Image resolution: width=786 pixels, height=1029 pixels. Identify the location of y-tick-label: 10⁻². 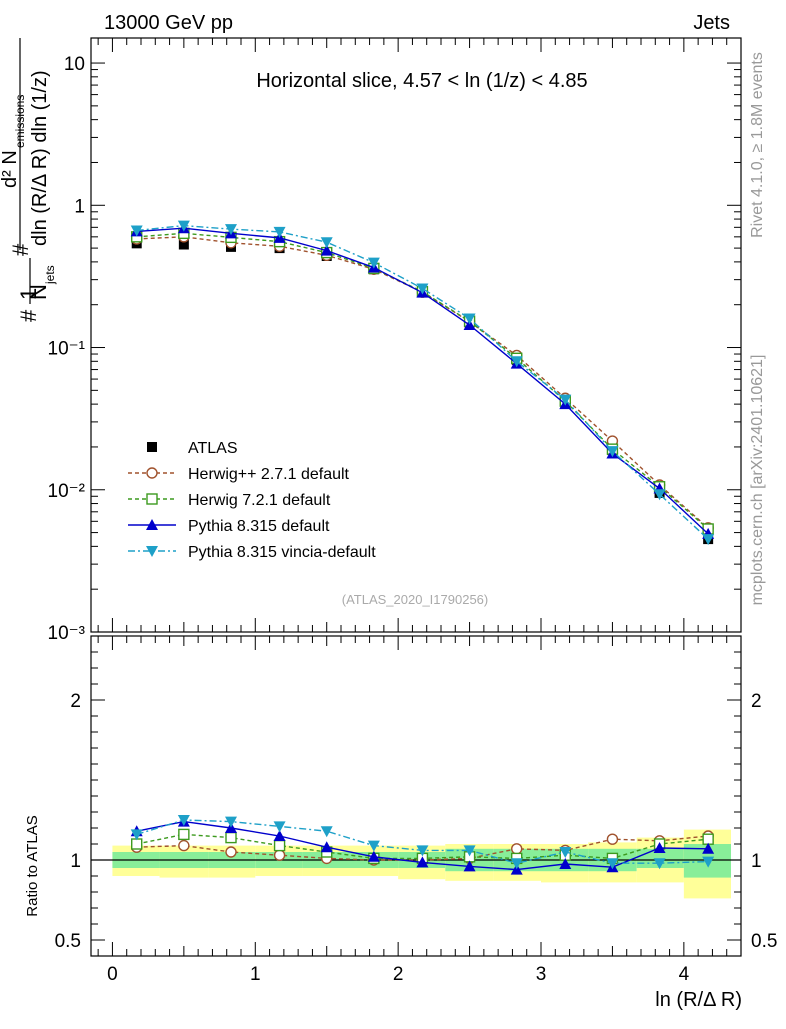
(67, 491).